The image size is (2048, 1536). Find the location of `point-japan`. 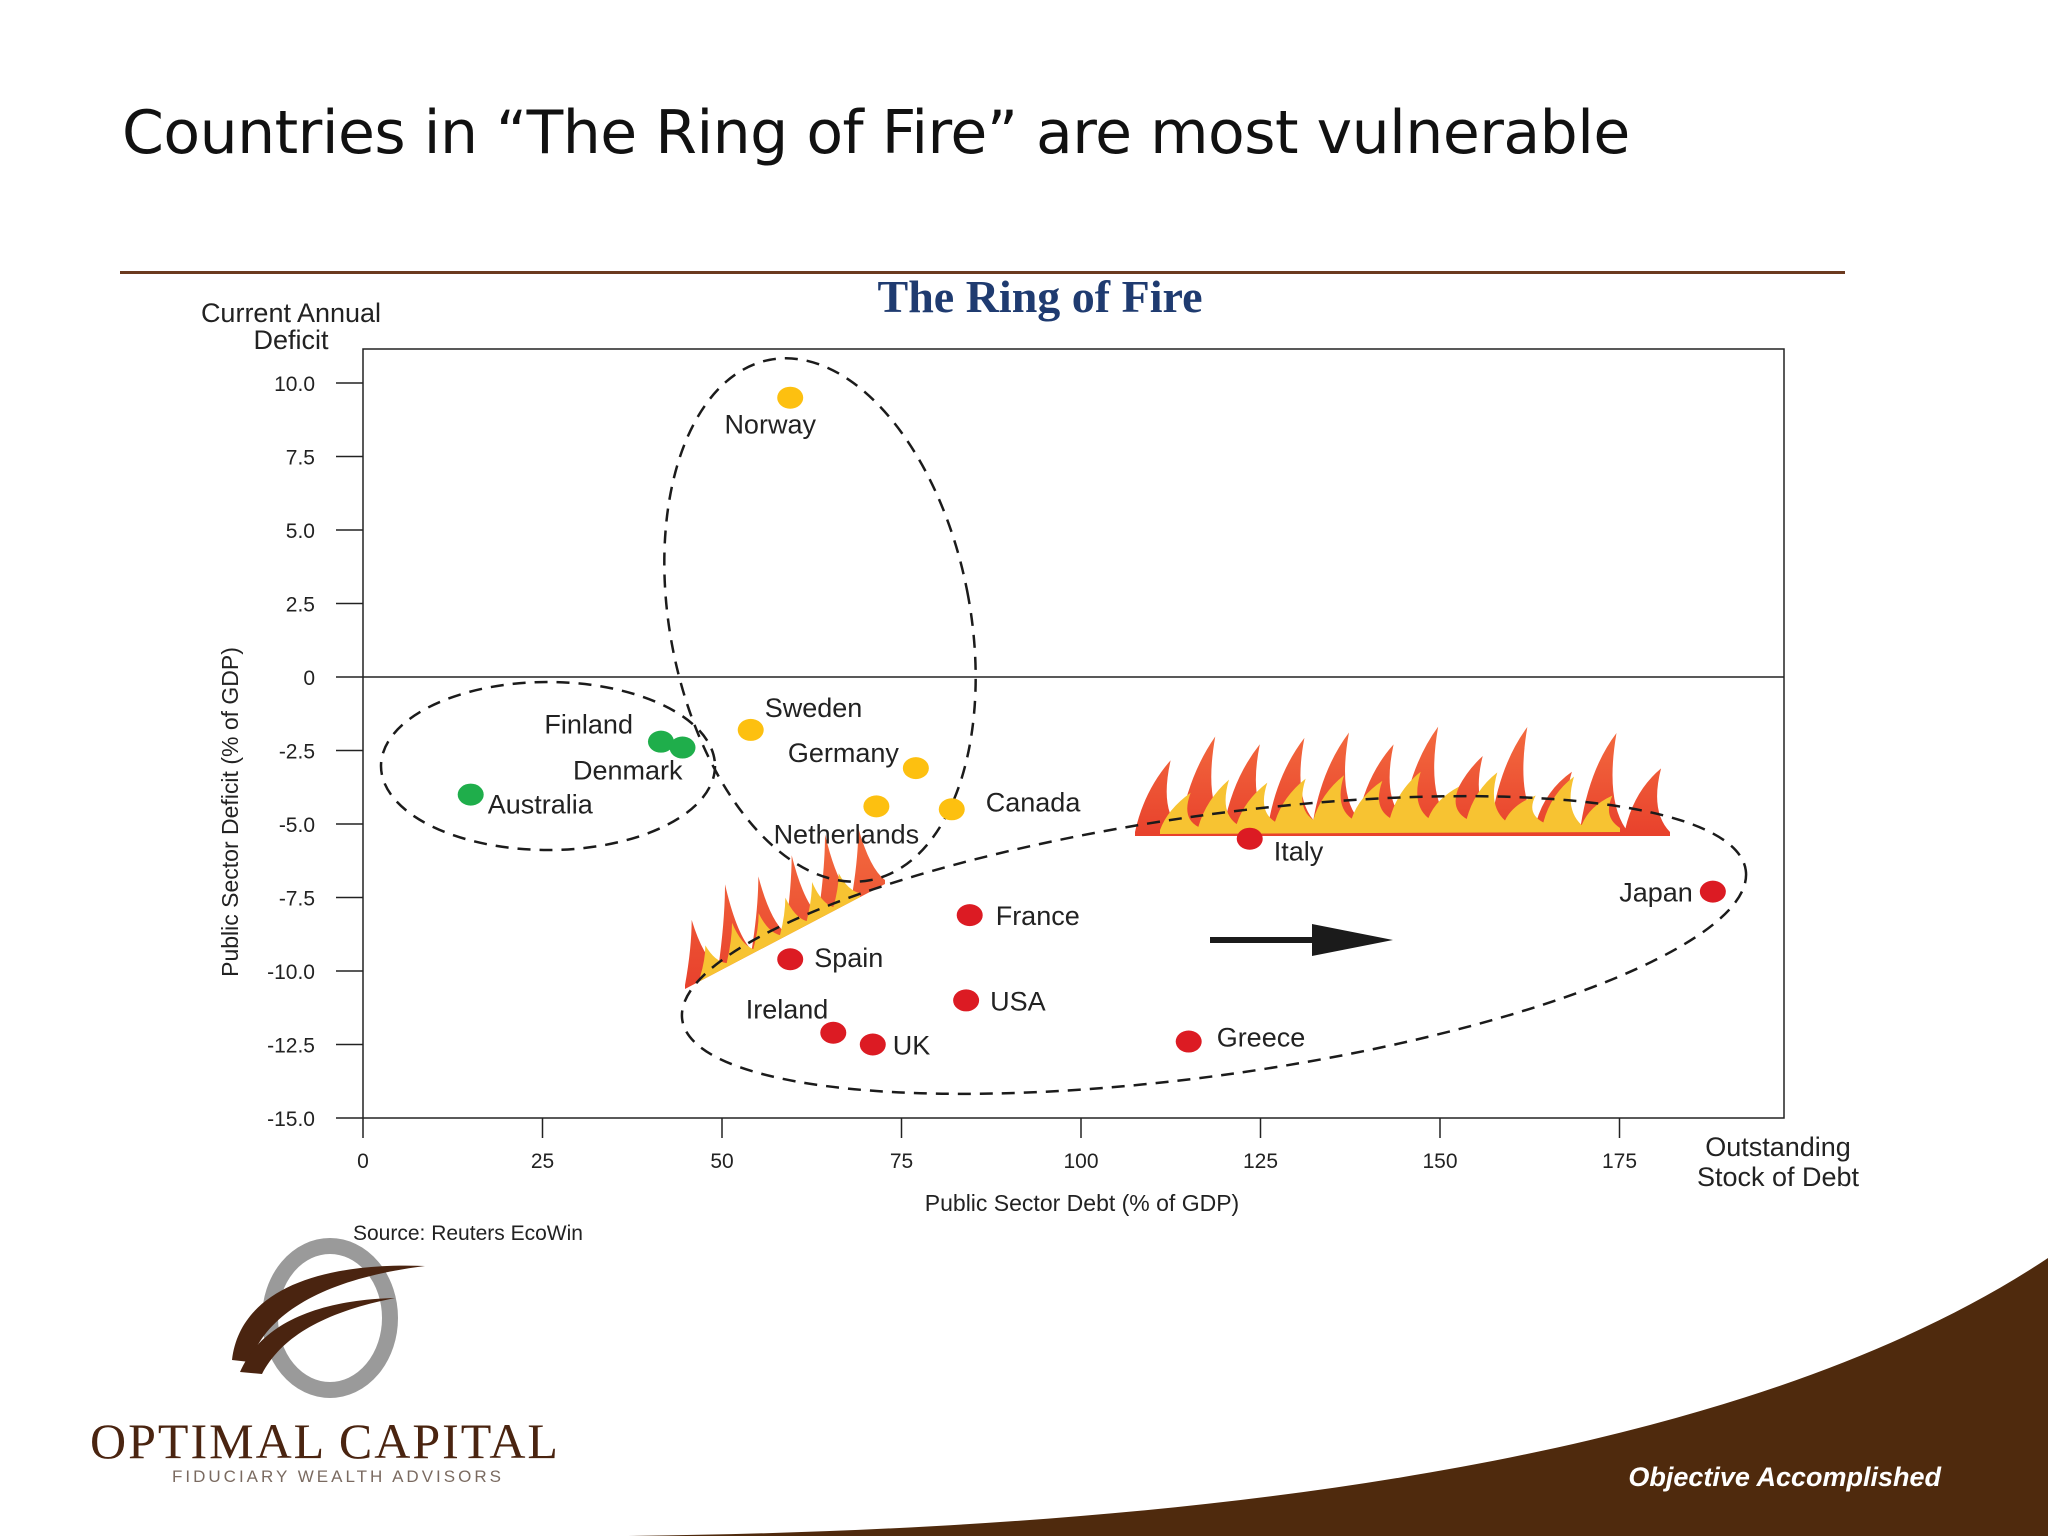

point-japan is located at coordinates (1712, 891).